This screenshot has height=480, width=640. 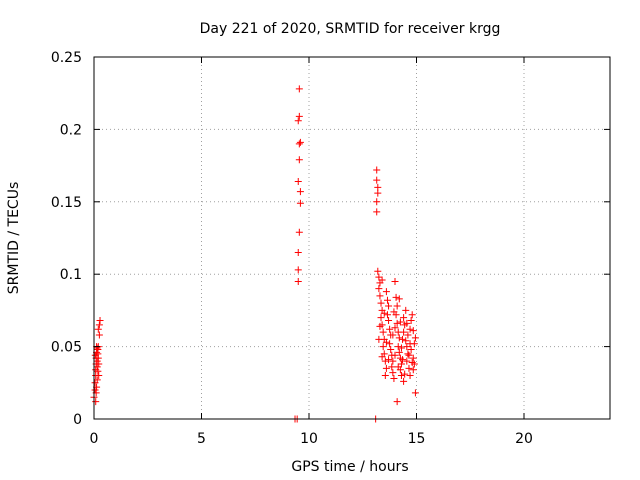 What do you see at coordinates (71, 130) in the screenshot?
I see `y-tick-label: 0.2` at bounding box center [71, 130].